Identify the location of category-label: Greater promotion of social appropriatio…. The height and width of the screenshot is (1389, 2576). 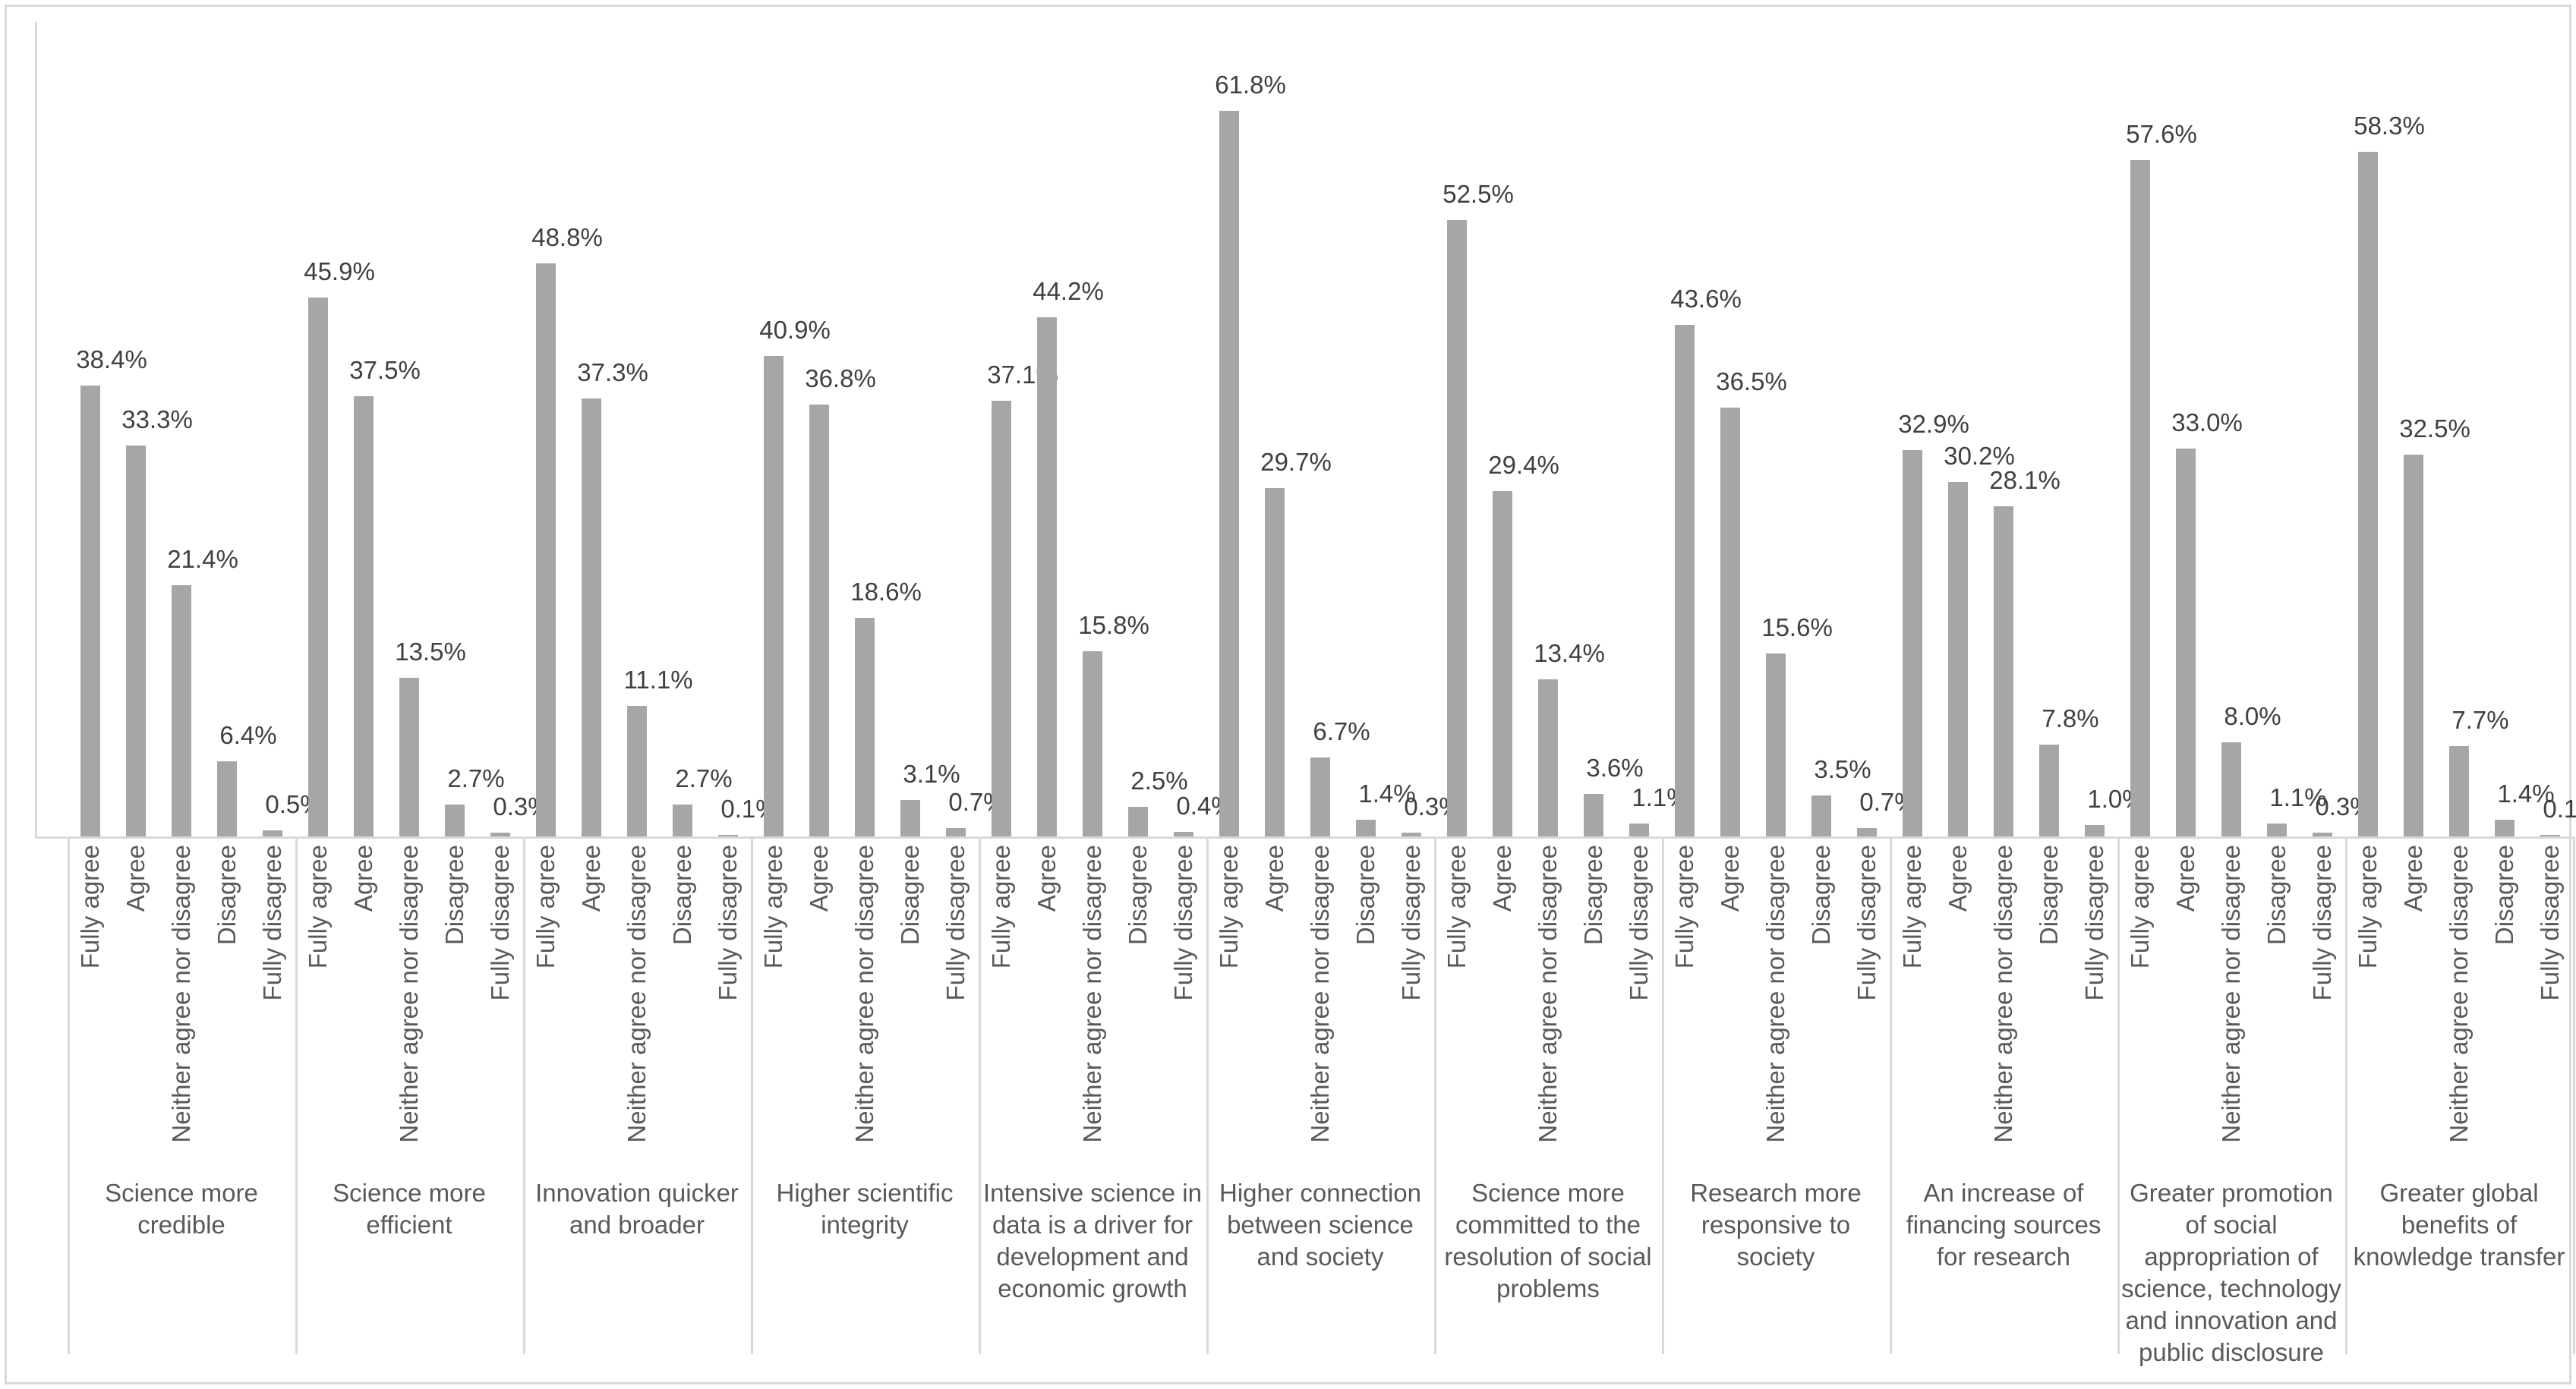
(2231, 1272).